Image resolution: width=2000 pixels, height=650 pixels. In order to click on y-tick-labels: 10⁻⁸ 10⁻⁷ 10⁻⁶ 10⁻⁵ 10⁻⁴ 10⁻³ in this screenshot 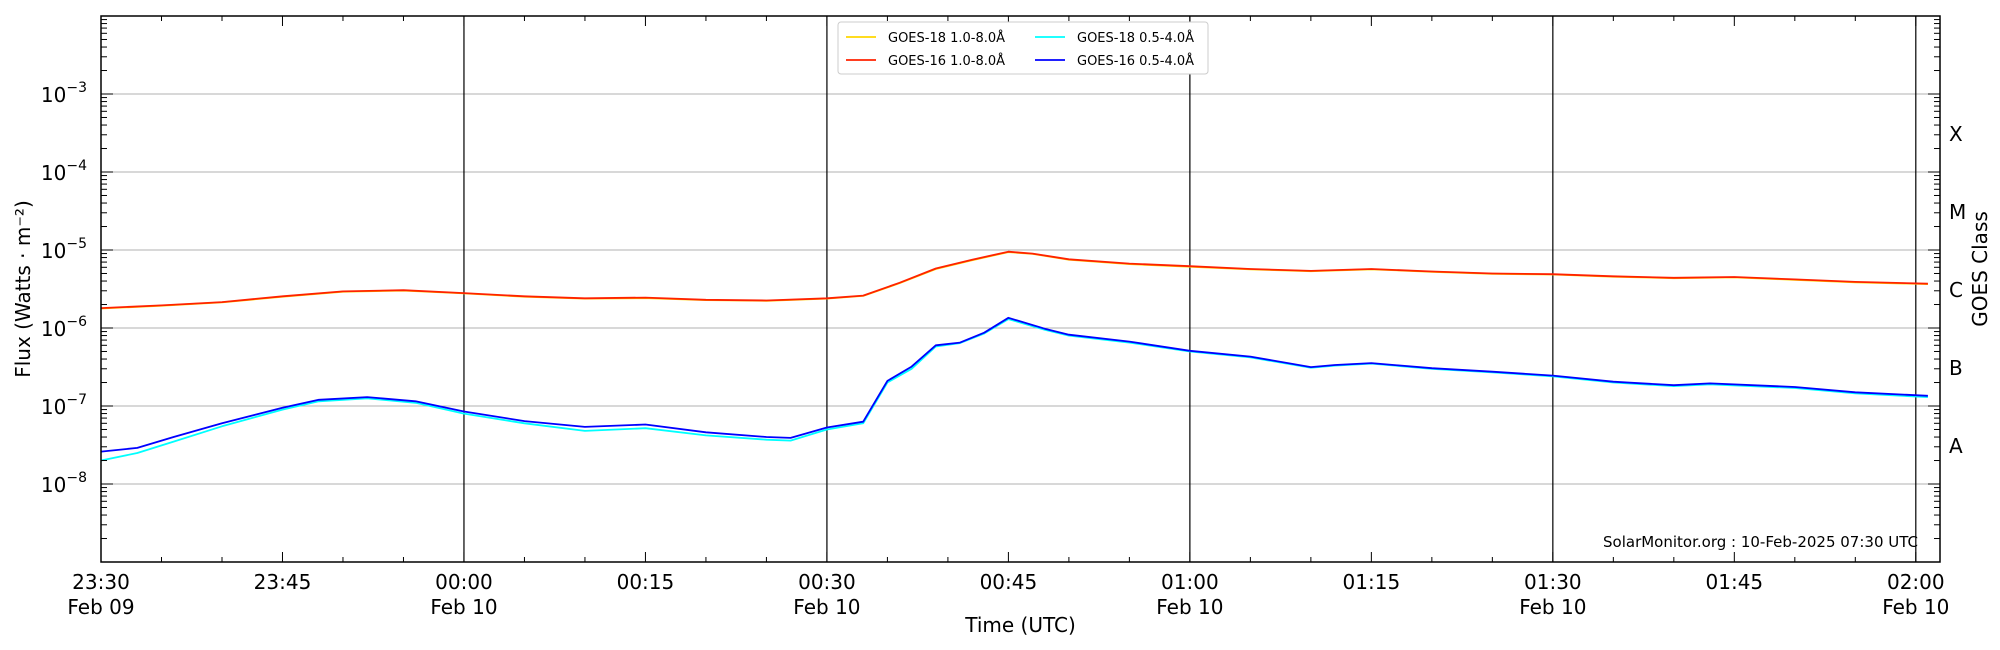, I will do `click(64, 288)`.